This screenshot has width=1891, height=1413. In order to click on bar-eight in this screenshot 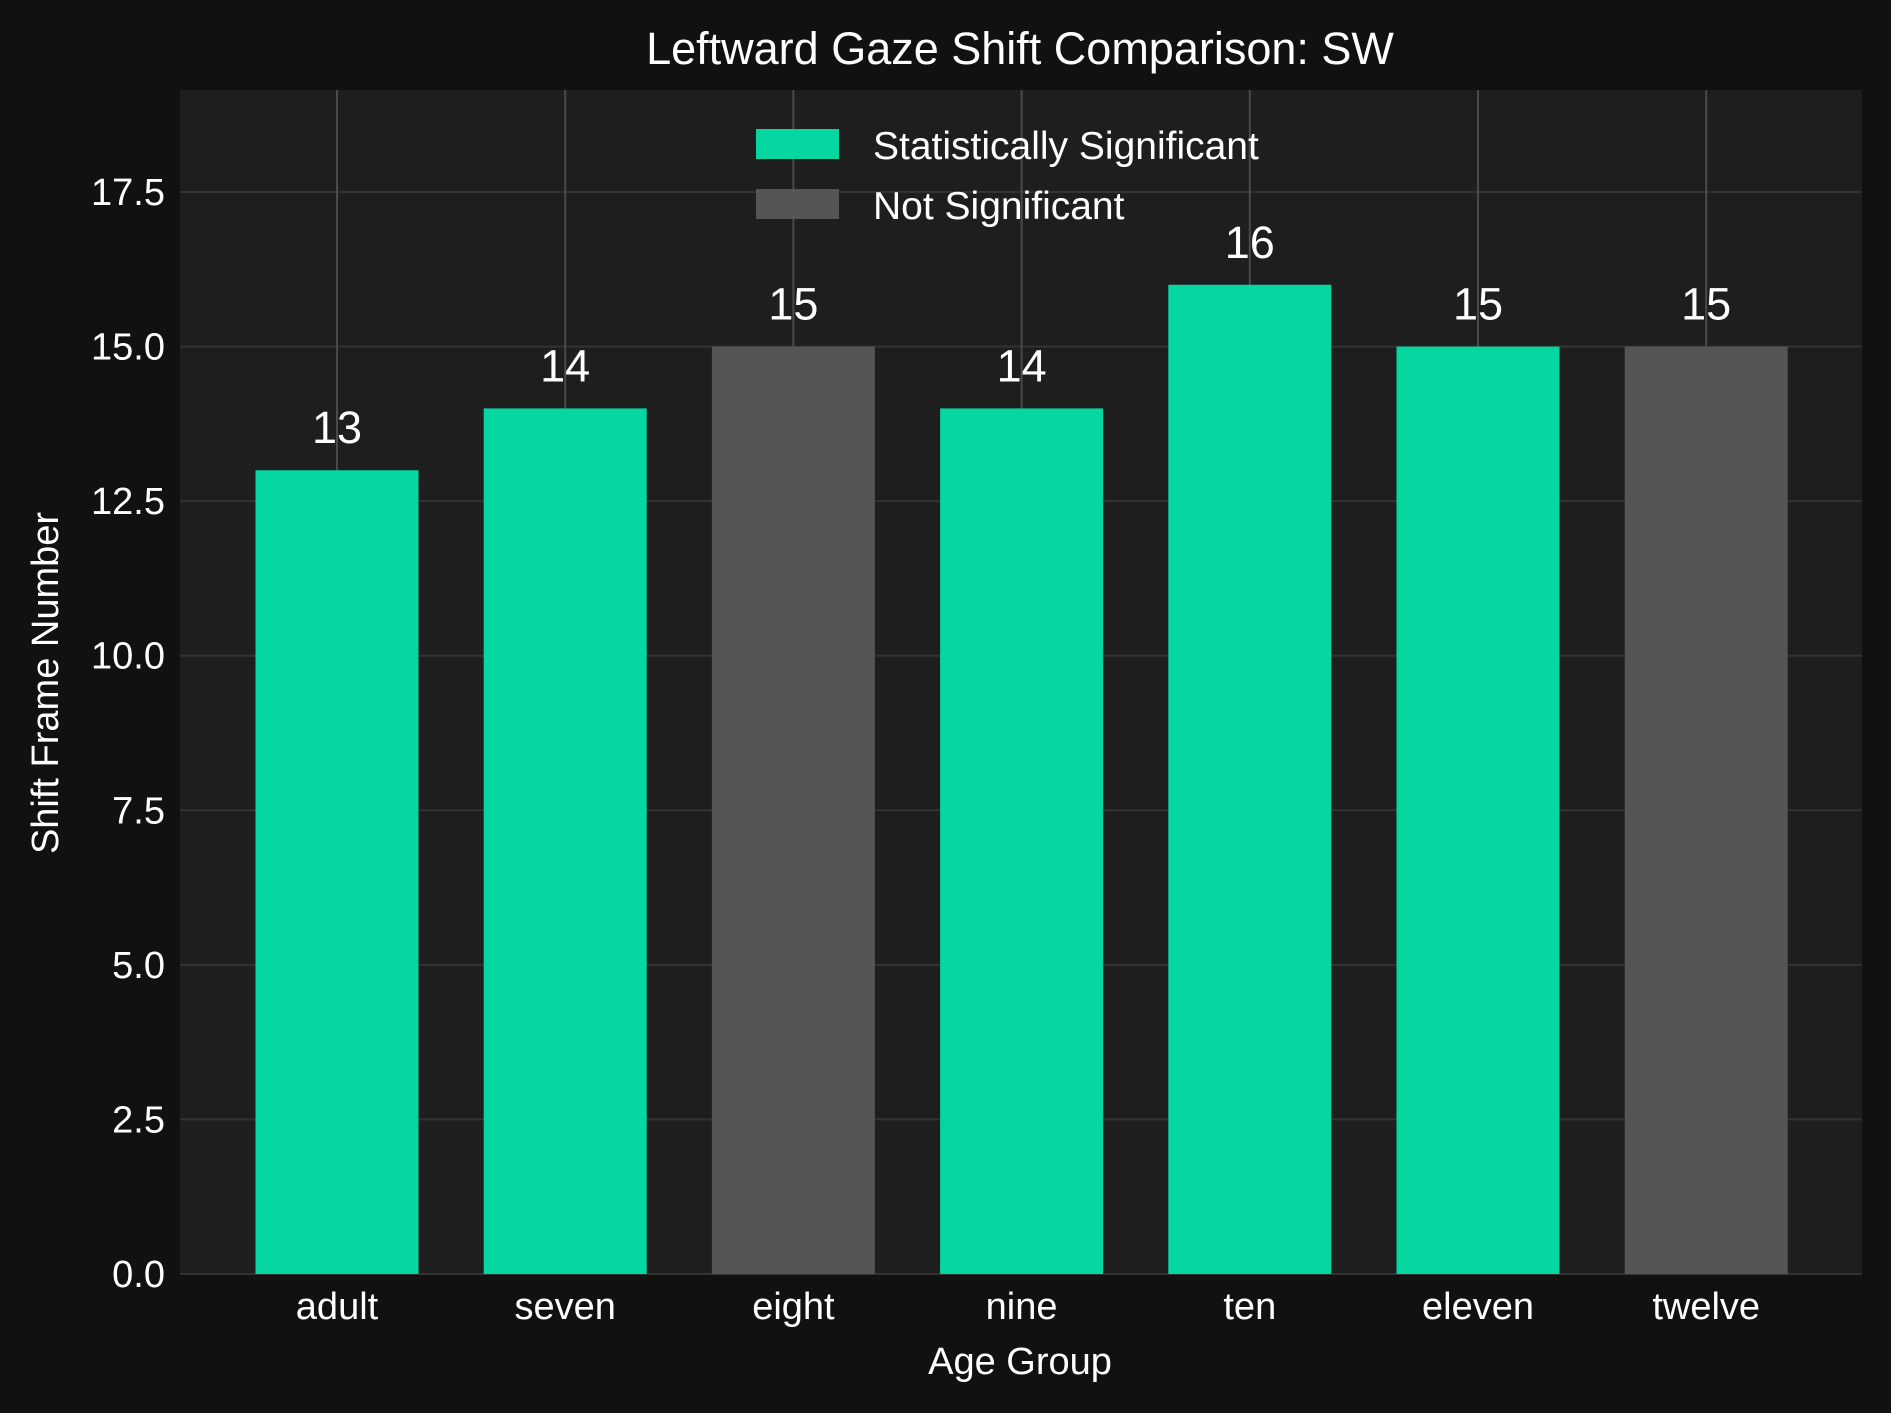, I will do `click(793, 810)`.